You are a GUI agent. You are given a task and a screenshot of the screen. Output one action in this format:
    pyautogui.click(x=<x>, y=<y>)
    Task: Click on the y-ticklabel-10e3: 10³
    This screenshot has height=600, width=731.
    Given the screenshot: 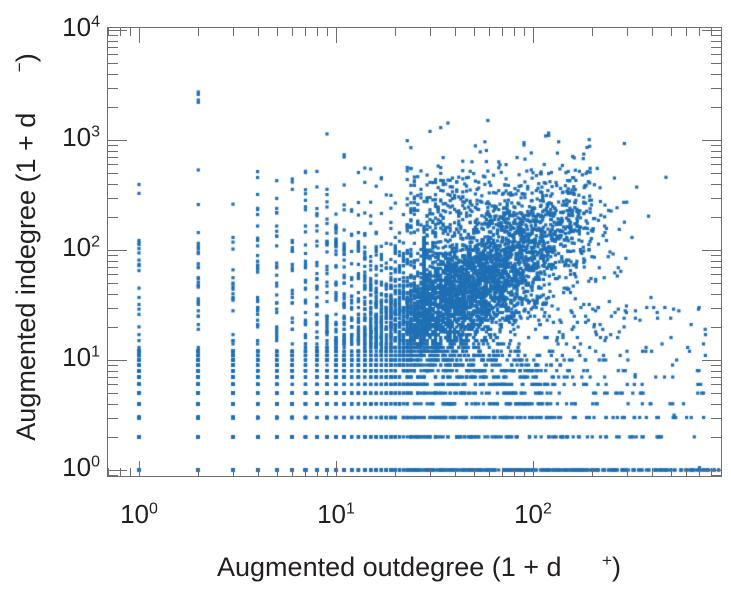 What is the action you would take?
    pyautogui.click(x=81, y=137)
    